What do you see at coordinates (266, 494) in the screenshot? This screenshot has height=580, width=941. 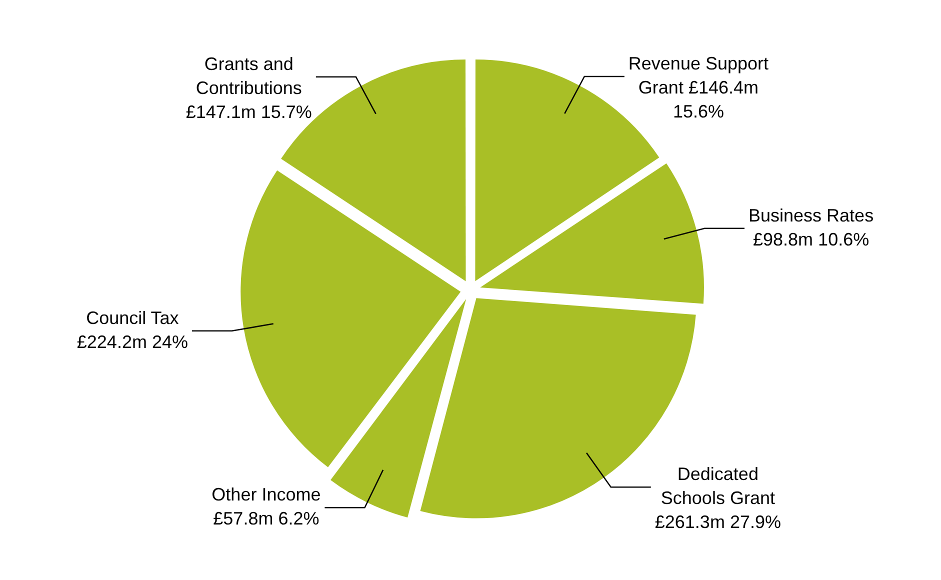 I see `slice-label: Other Income` at bounding box center [266, 494].